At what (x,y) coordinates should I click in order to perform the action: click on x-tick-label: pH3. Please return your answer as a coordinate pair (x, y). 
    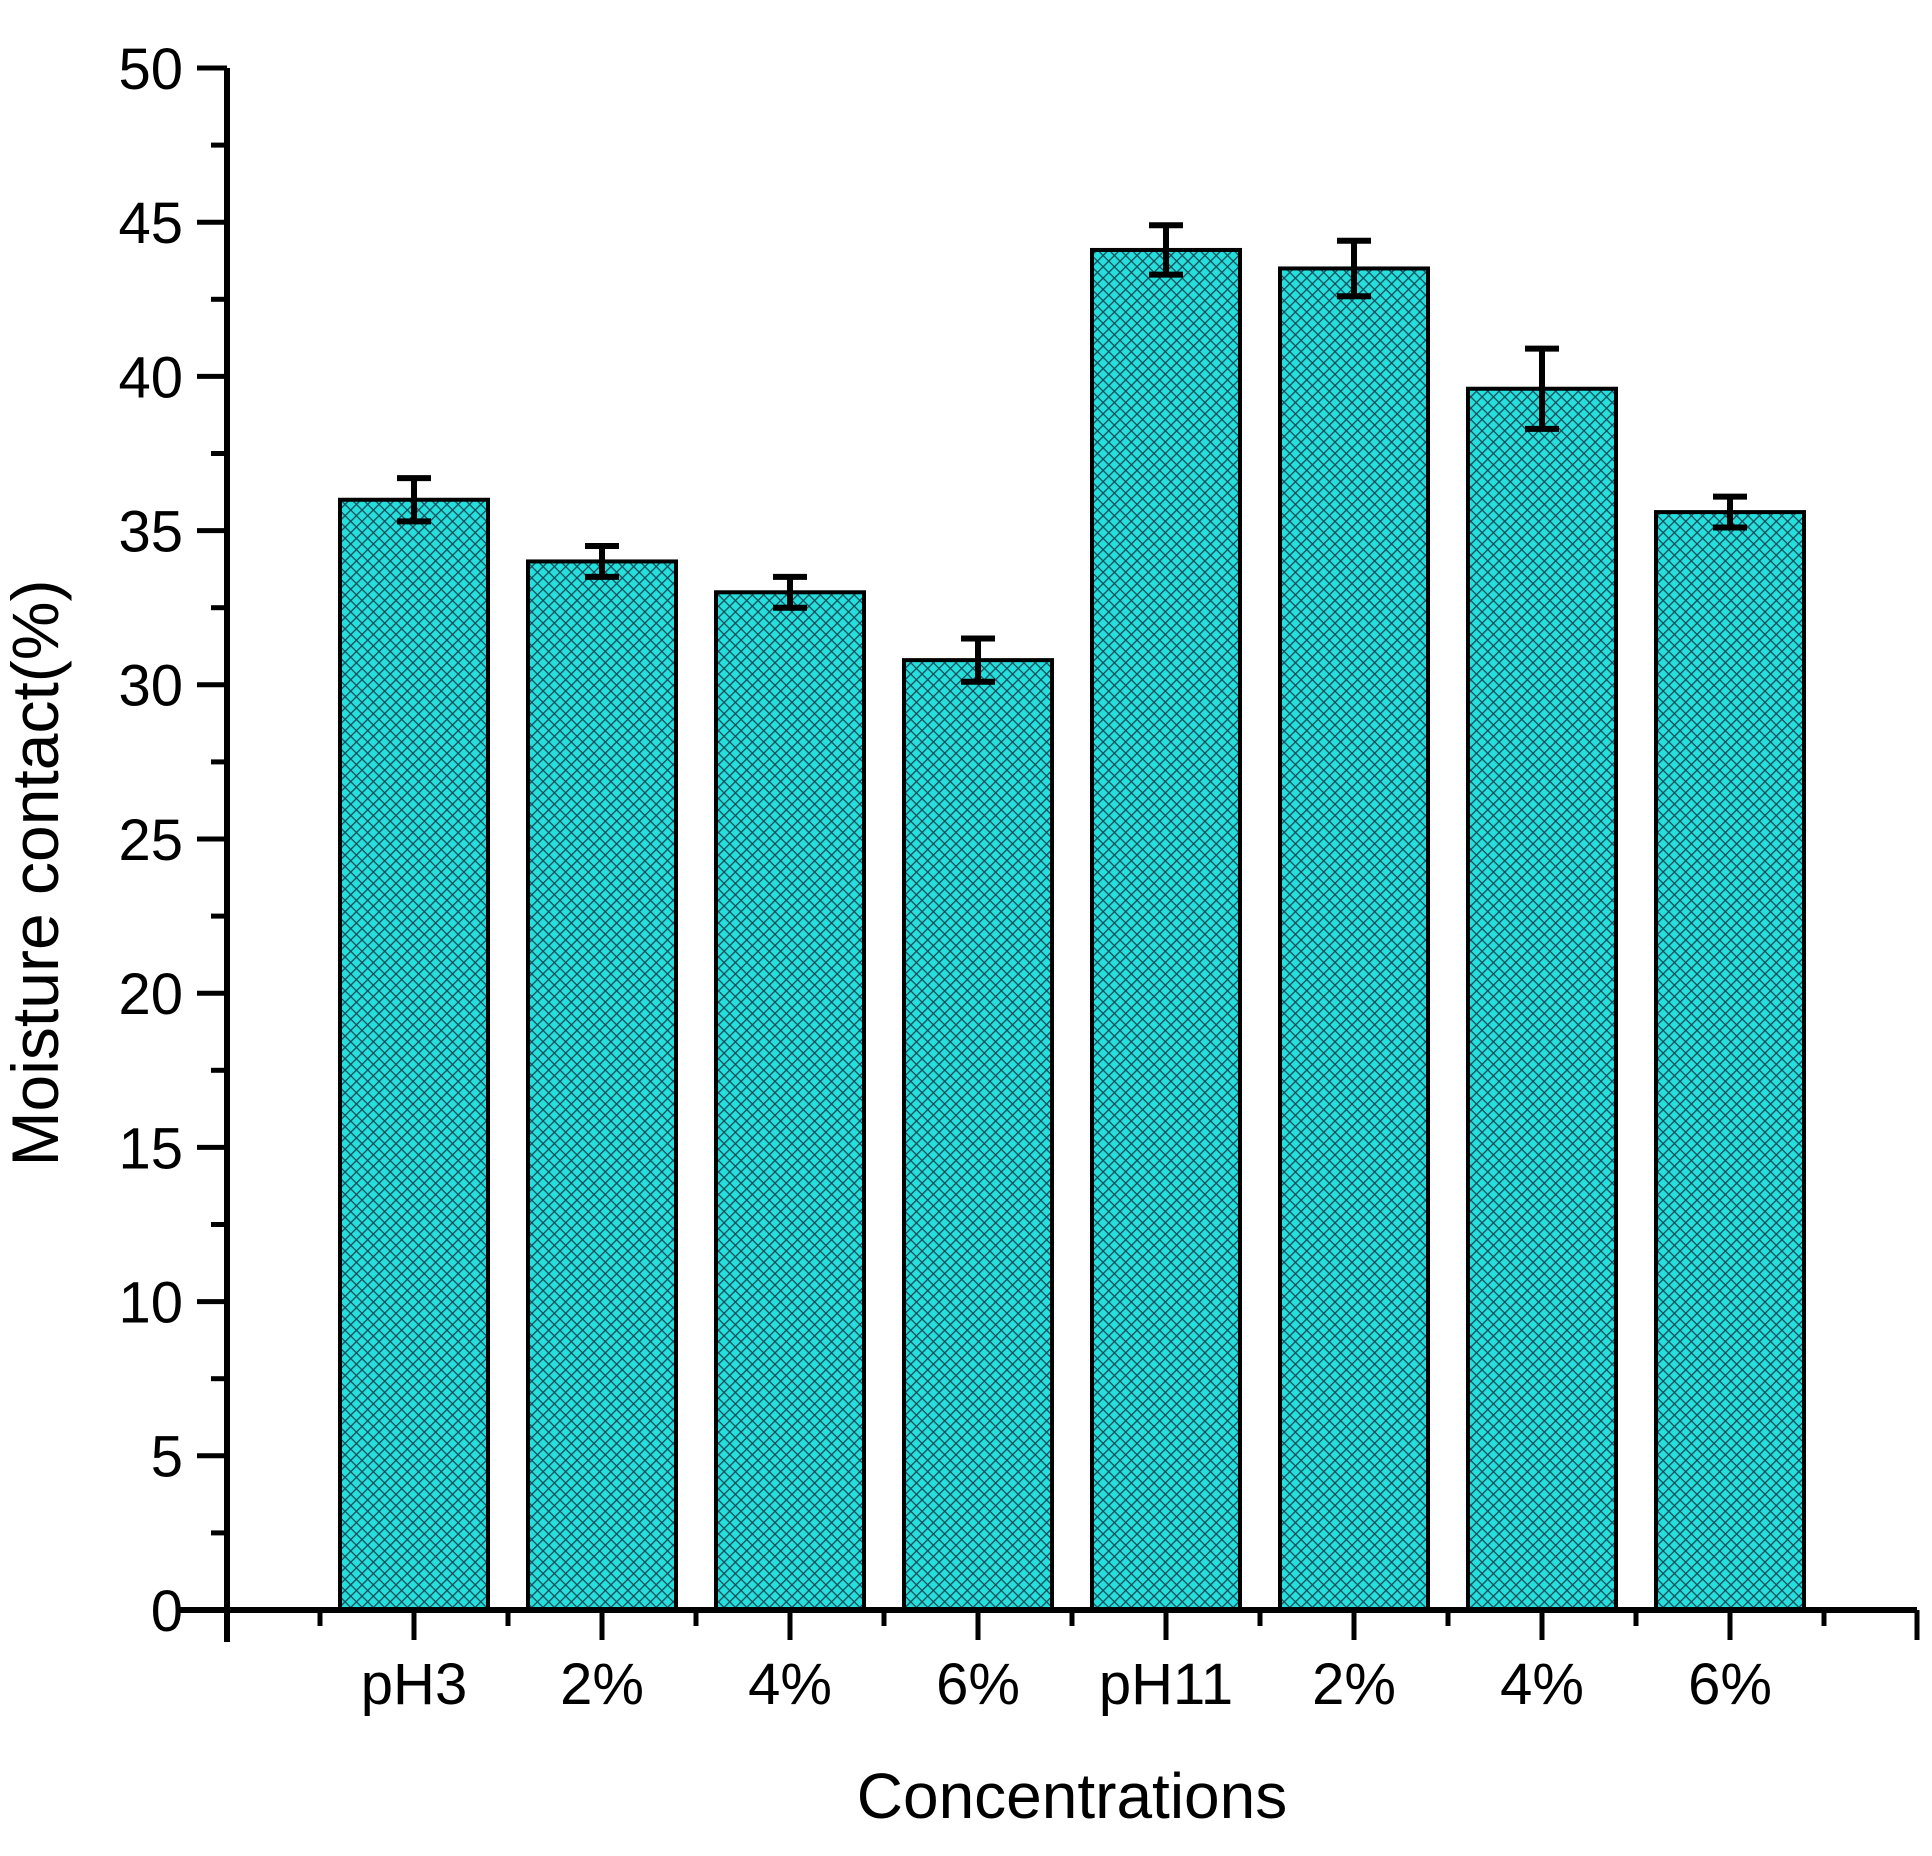
    Looking at the image, I should click on (414, 1684).